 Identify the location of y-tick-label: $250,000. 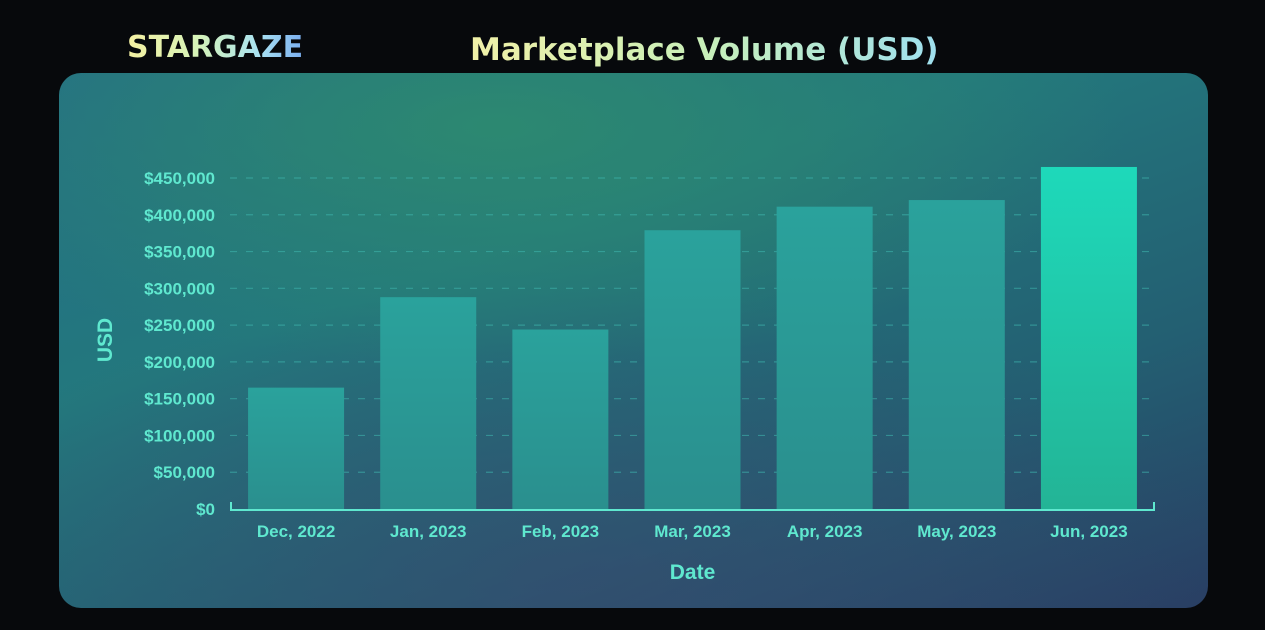
(179, 325).